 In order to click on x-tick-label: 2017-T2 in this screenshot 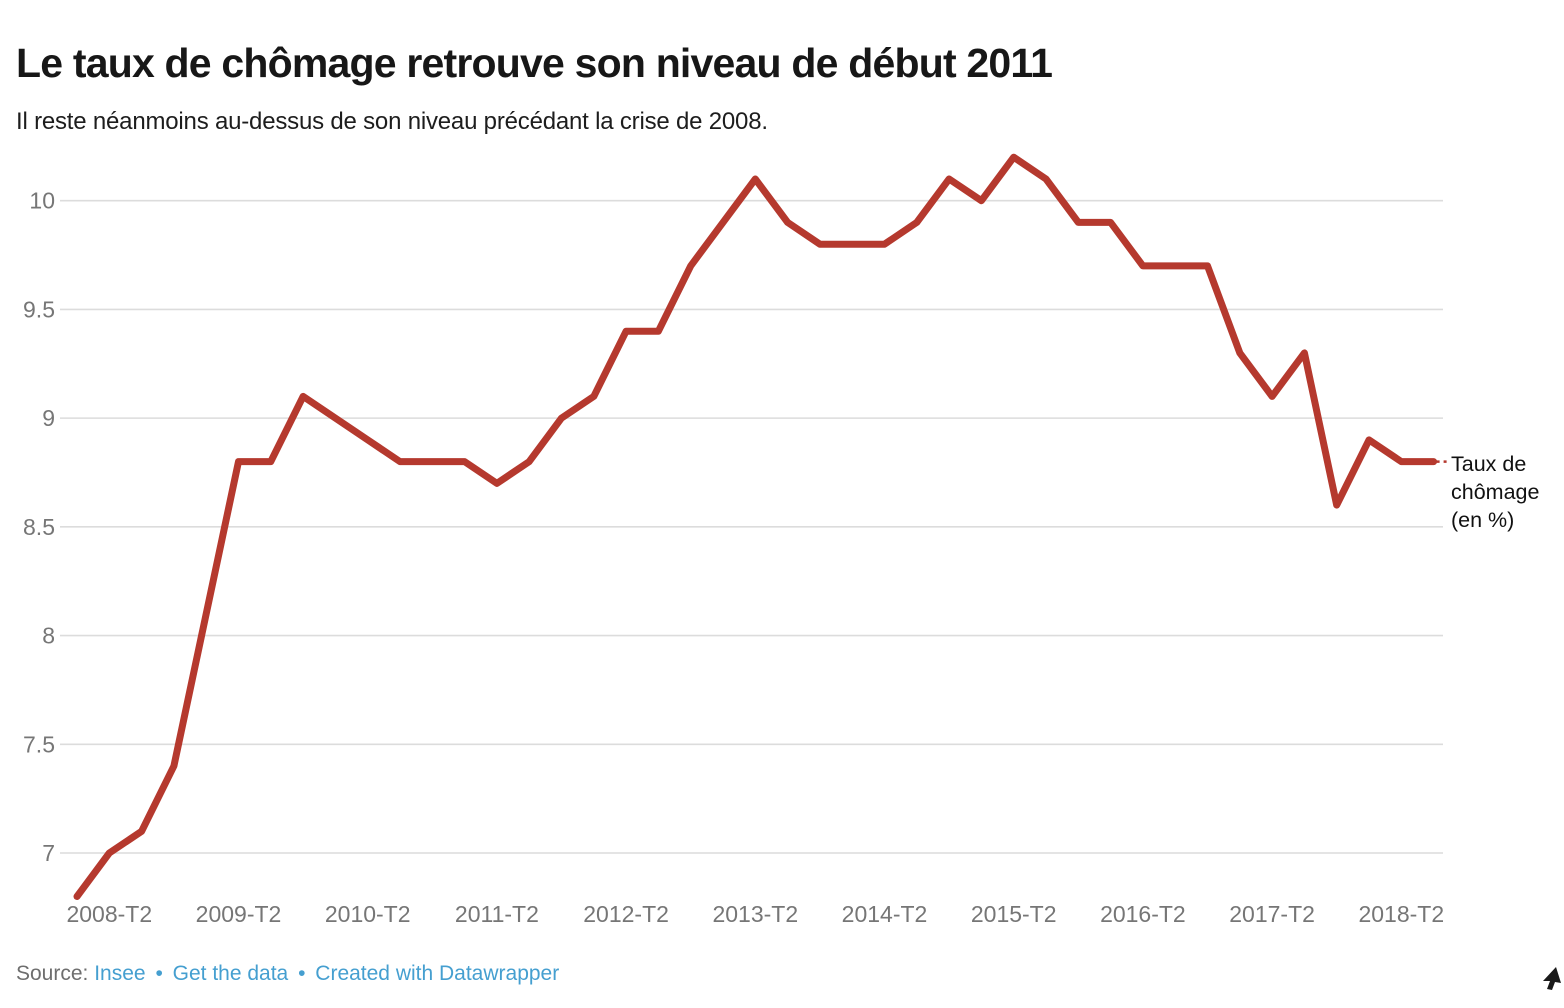, I will do `click(1272, 914)`.